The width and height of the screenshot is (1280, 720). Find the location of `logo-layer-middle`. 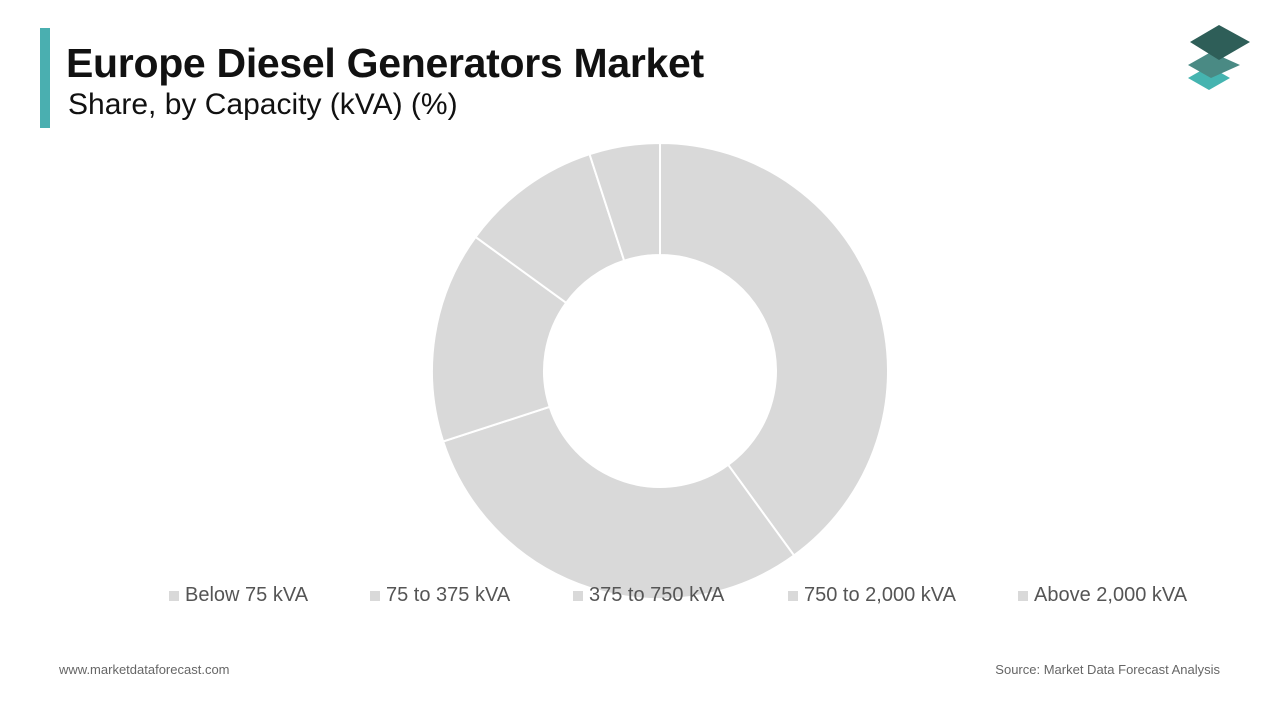

logo-layer-middle is located at coordinates (1214, 65).